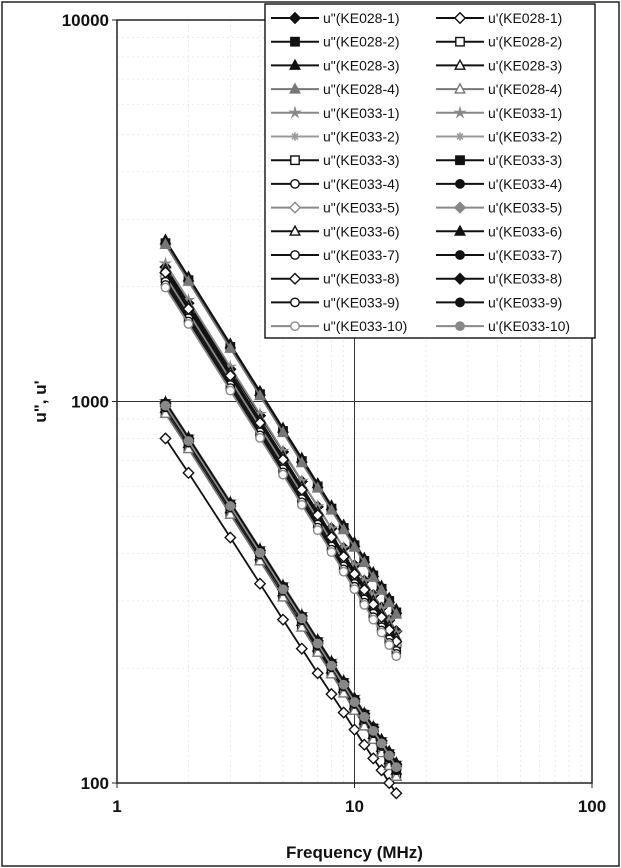 The width and height of the screenshot is (621, 868). What do you see at coordinates (361, 137) in the screenshot?
I see `legend-label: u"(KE033-2)` at bounding box center [361, 137].